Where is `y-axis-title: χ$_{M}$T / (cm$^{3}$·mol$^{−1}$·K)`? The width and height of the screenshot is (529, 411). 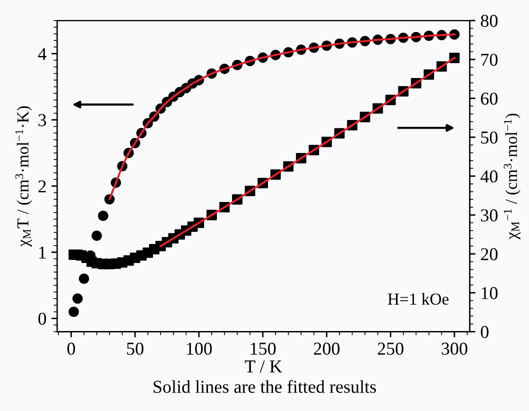 y-axis-title: χ$_{M}$T / (cm$^{3}$·mol$^{−1}$·K) is located at coordinates (23, 176).